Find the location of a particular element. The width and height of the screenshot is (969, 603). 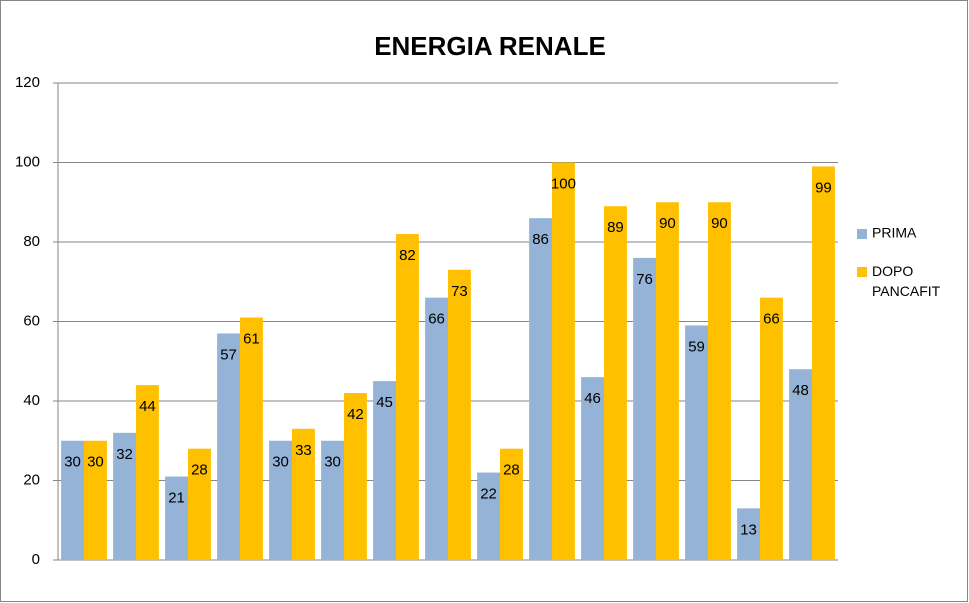

legend-label: DOPO PANCAFIT is located at coordinates (906, 281).